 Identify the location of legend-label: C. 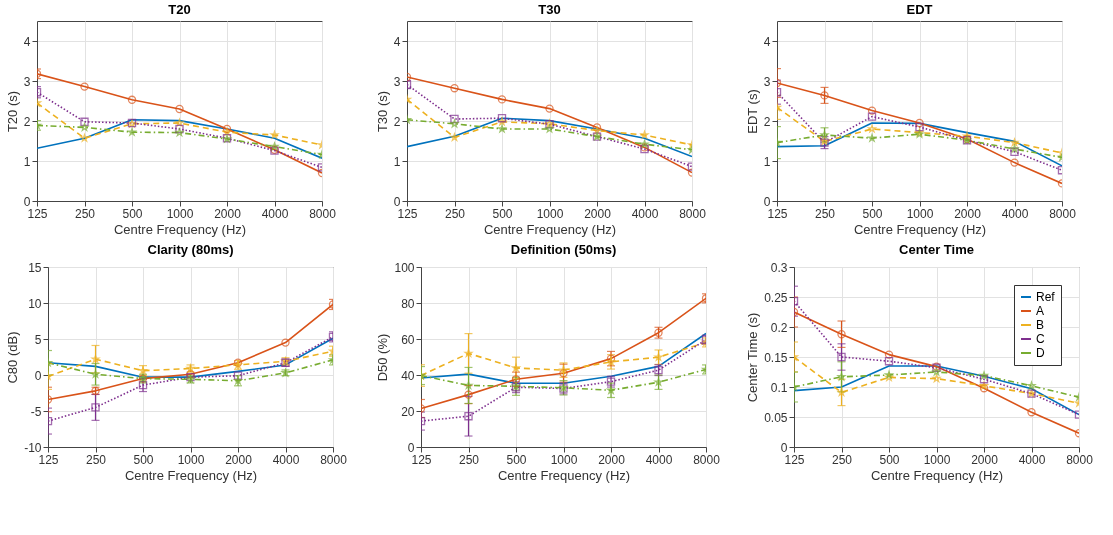
(1040, 339).